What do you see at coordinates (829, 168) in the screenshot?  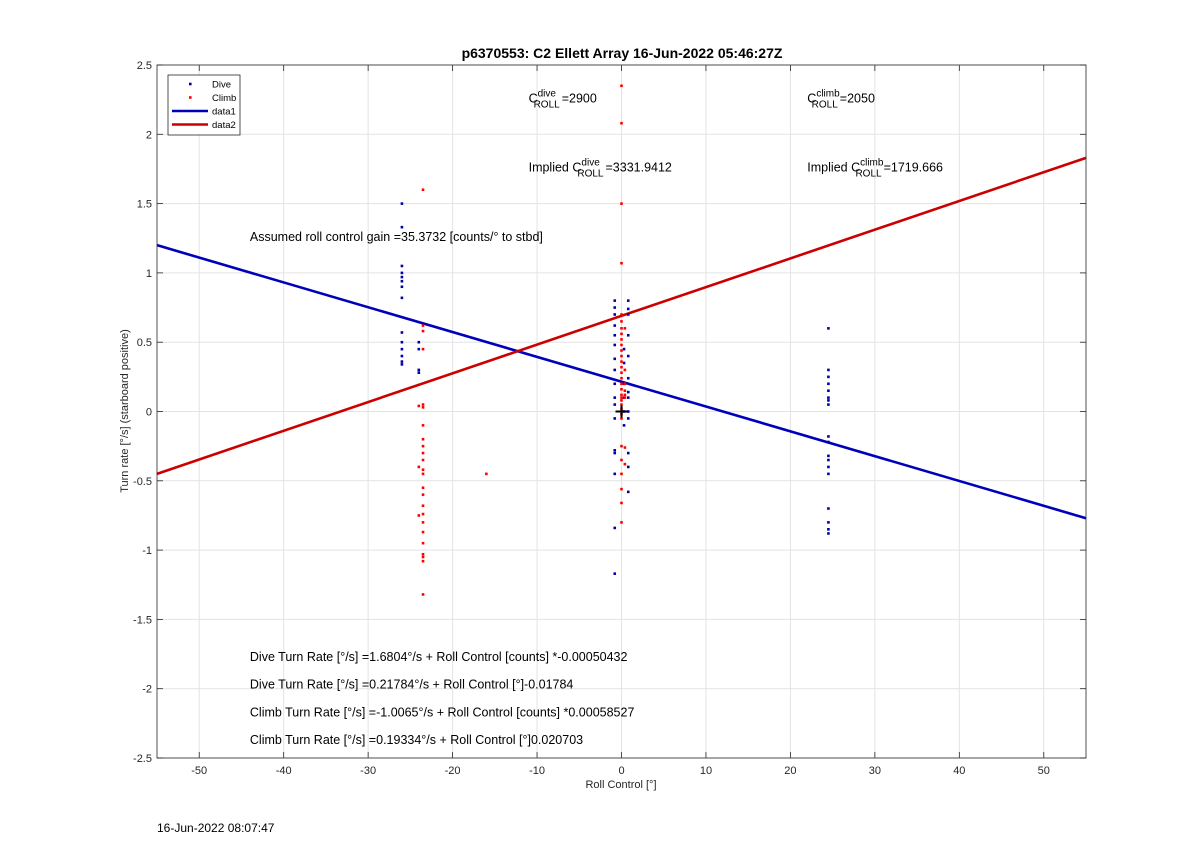 I see `annotation-prefix: Implied` at bounding box center [829, 168].